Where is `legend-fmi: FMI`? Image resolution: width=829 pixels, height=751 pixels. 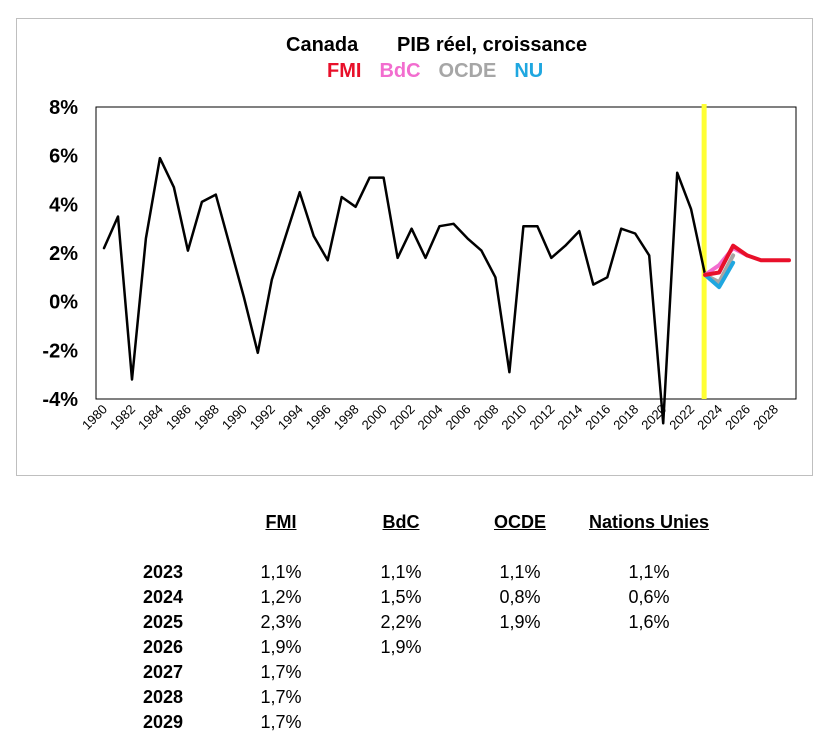 legend-fmi: FMI is located at coordinates (344, 71).